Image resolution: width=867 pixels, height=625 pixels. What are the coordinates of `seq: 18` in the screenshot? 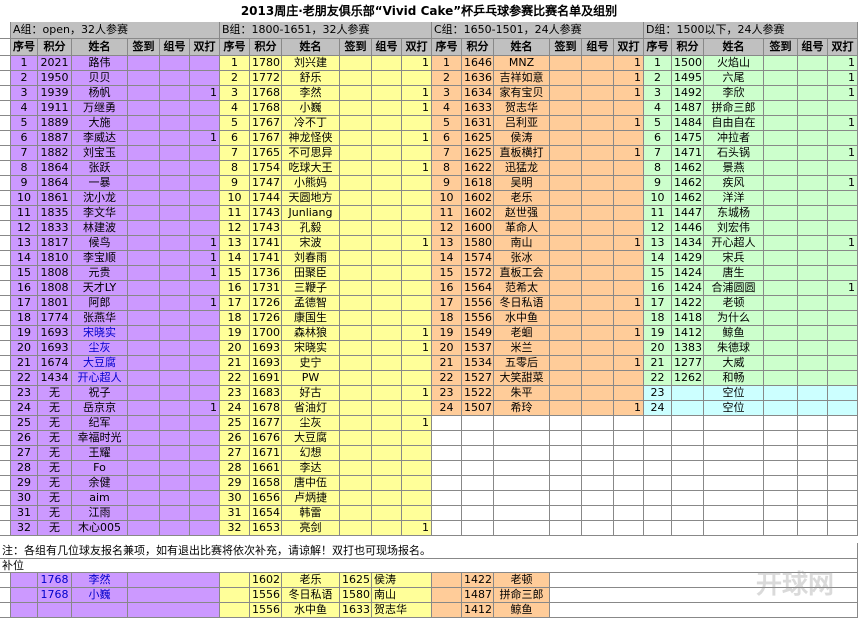 It's located at (235, 318).